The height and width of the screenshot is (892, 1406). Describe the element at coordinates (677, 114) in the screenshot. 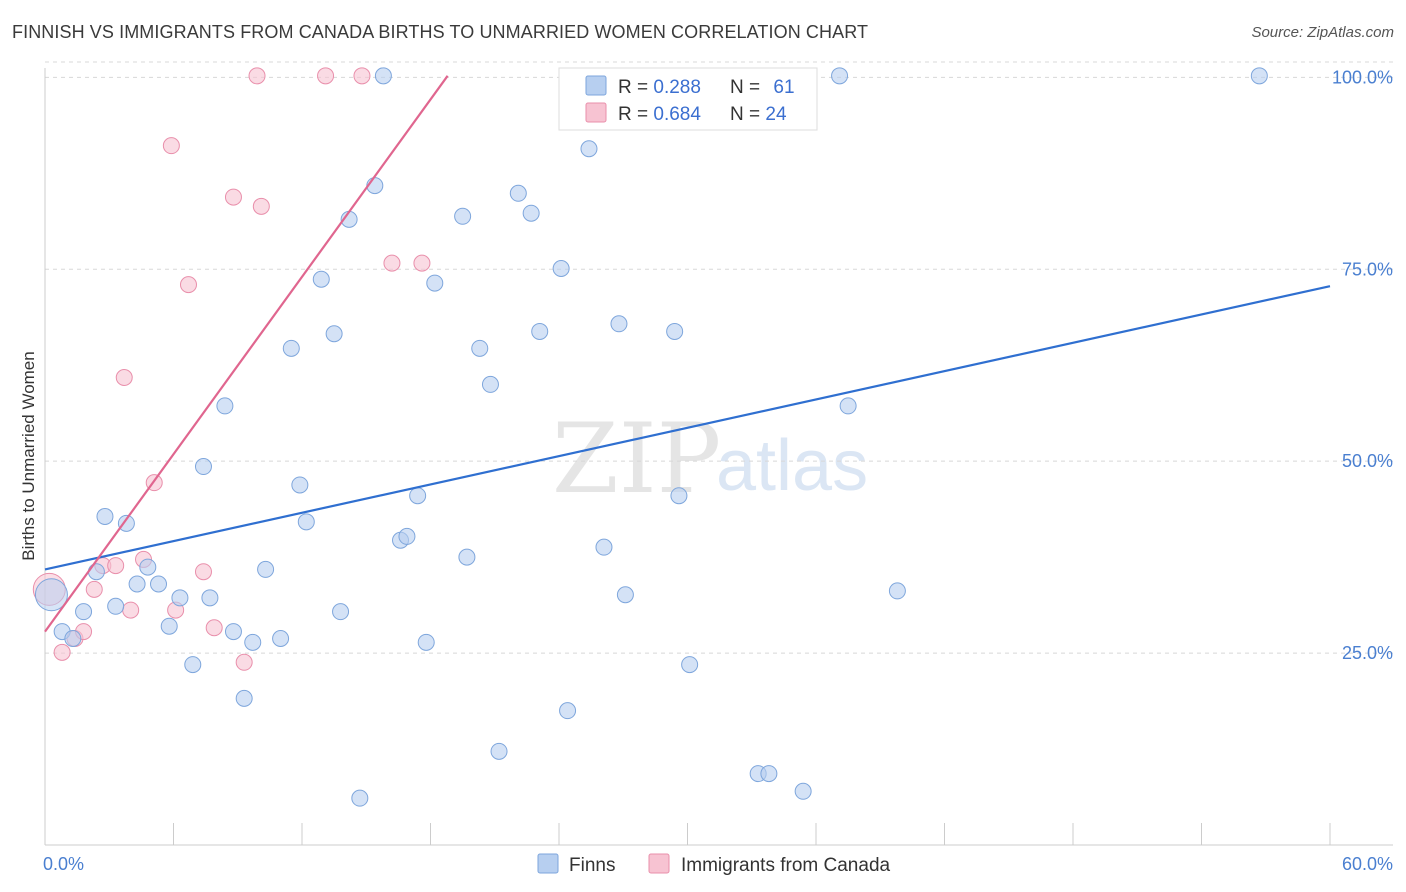

I see `legend-canada-r-value: 0.684` at that location.